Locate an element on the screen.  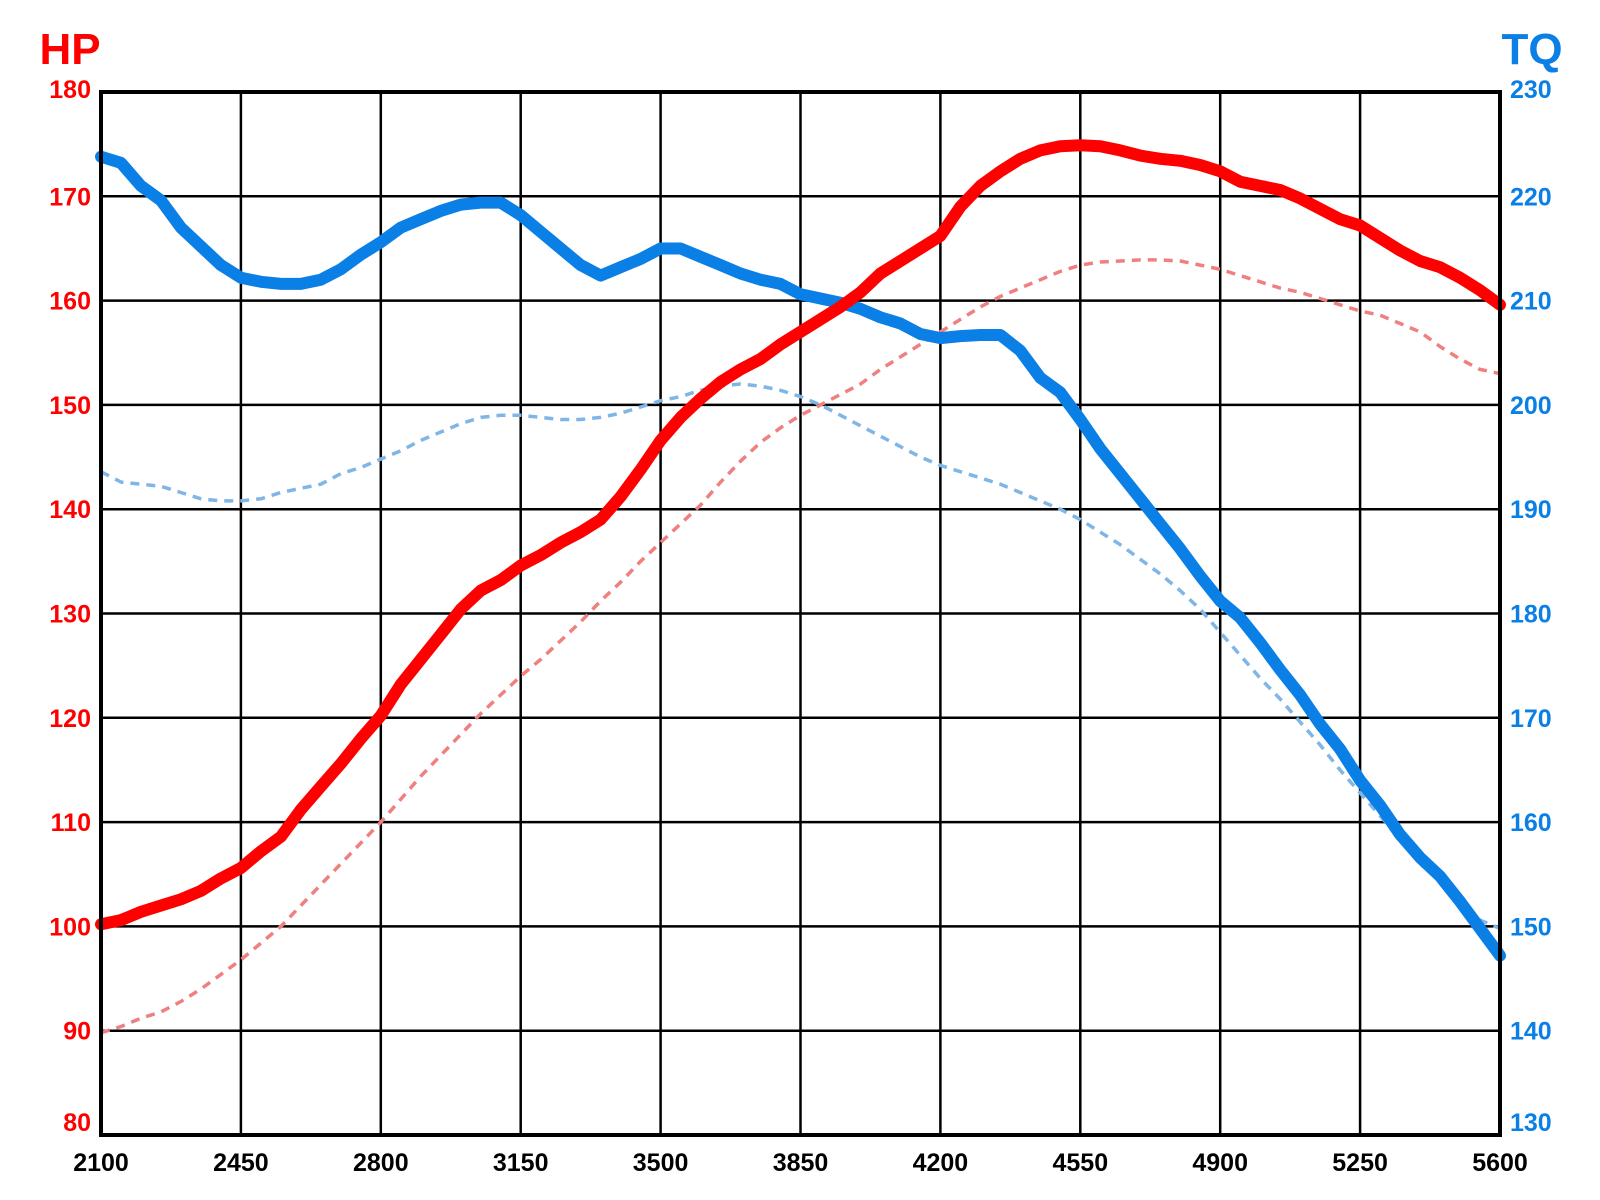
x-tick-label: 3500 is located at coordinates (661, 1163).